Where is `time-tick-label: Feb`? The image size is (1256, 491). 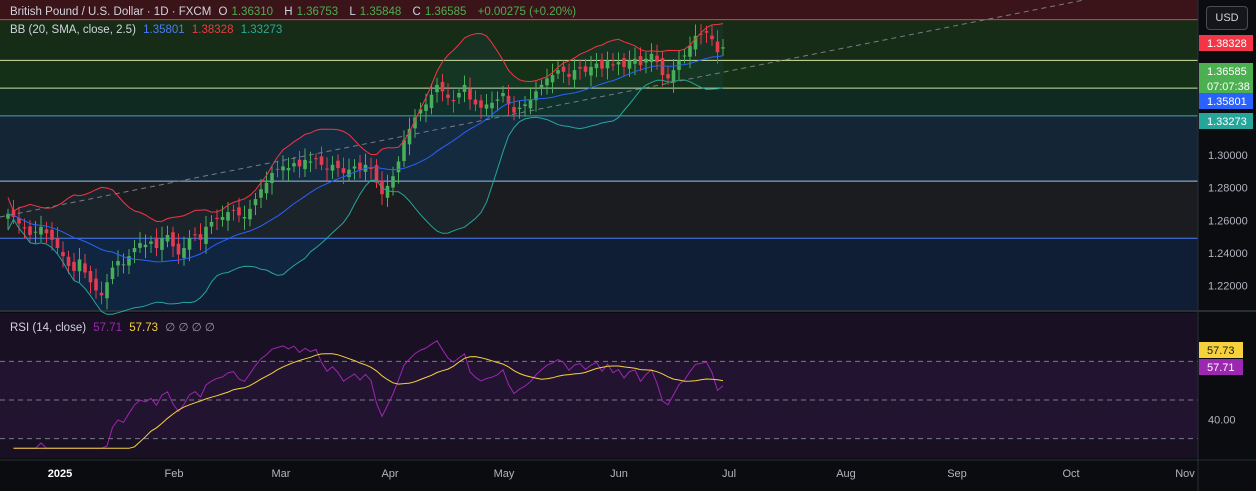 time-tick-label: Feb is located at coordinates (174, 474).